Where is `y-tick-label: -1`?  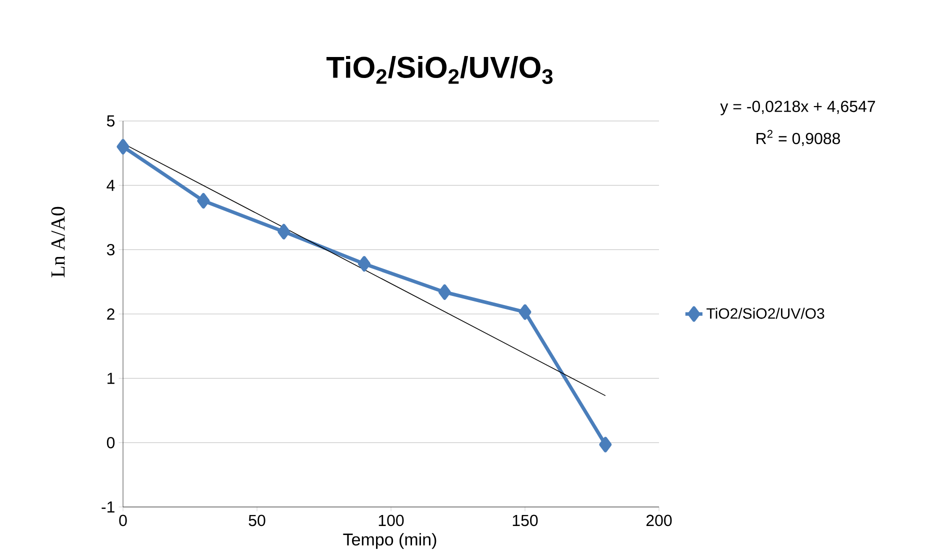 y-tick-label: -1 is located at coordinates (108, 506).